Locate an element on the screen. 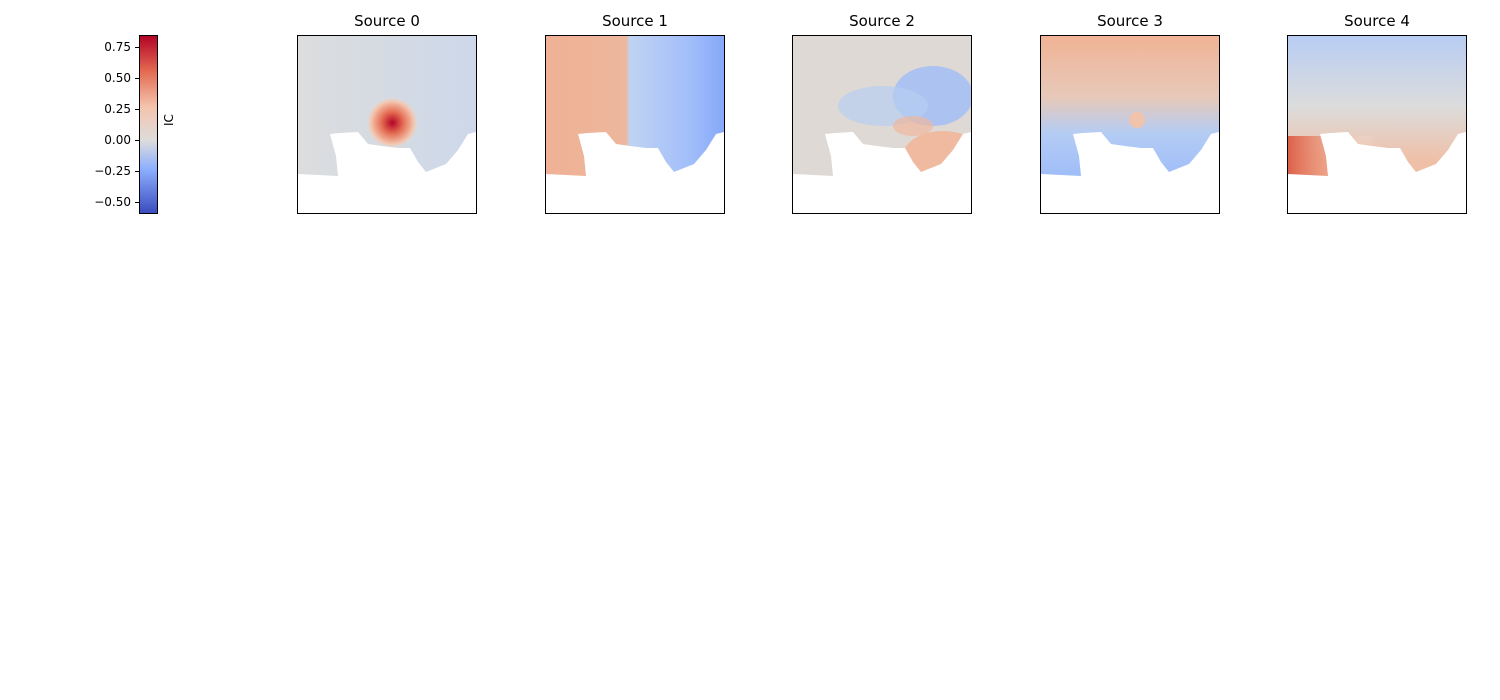 The width and height of the screenshot is (1500, 700). colorbar-tick-label: −0.50 is located at coordinates (112, 202).